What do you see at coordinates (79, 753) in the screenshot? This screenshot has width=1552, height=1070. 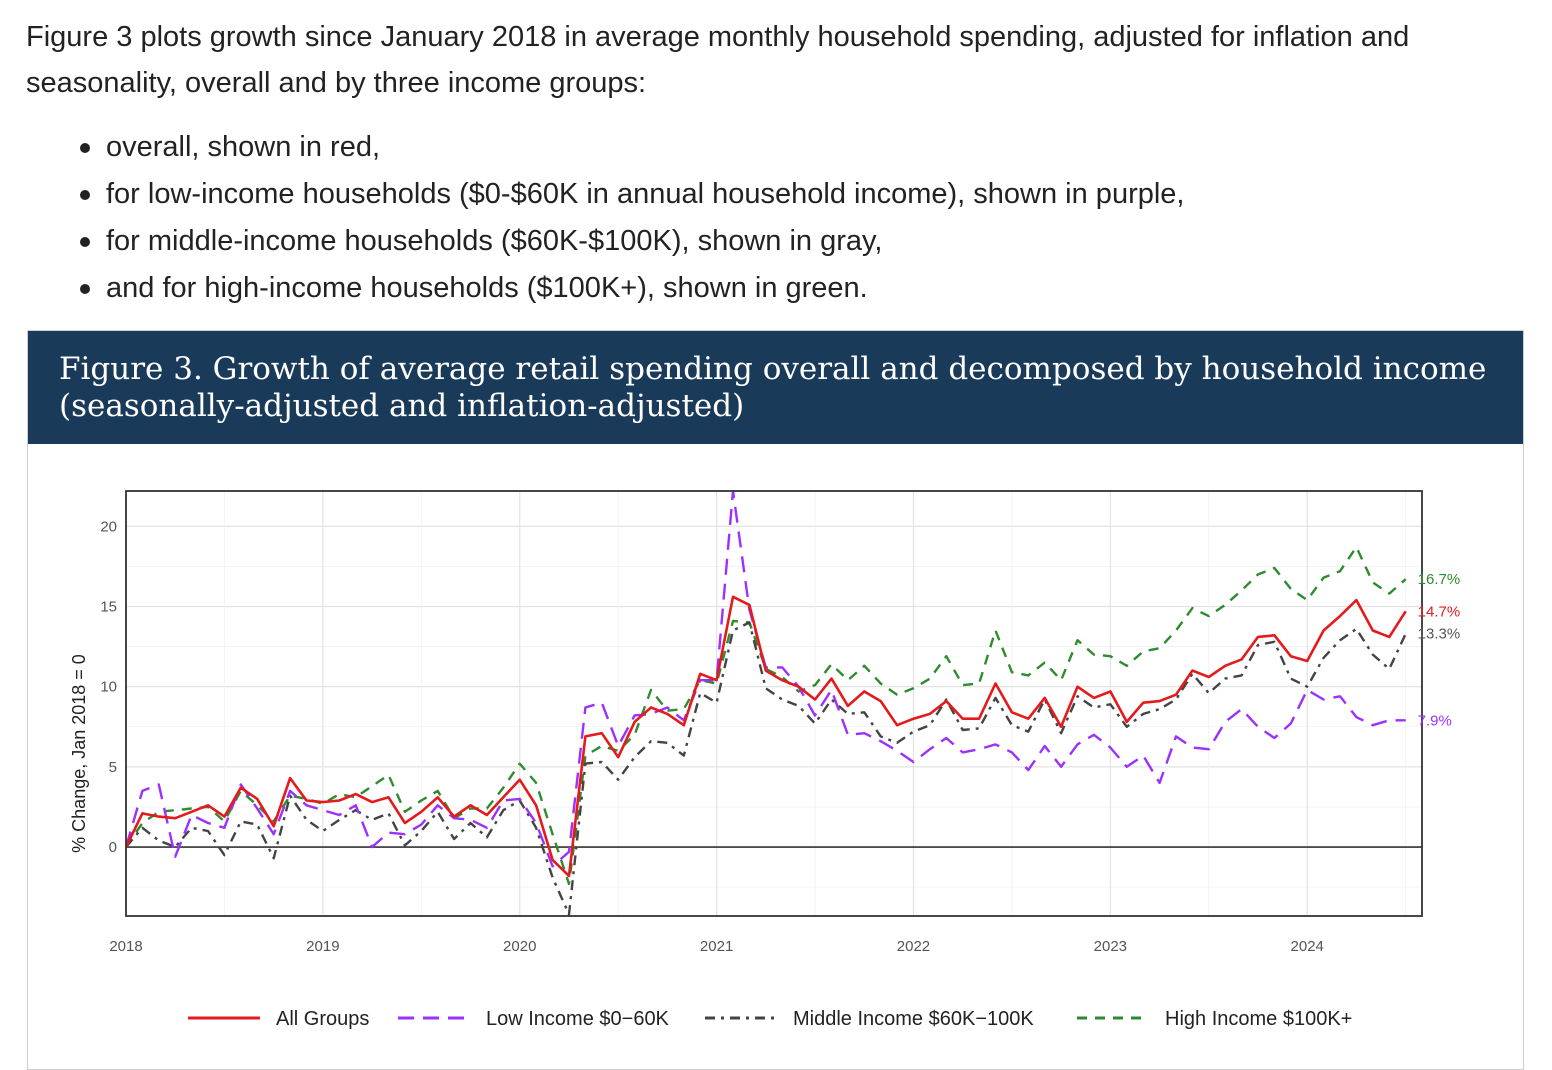 I see `y-axis-label: % Change, Jan 2018 = 0` at bounding box center [79, 753].